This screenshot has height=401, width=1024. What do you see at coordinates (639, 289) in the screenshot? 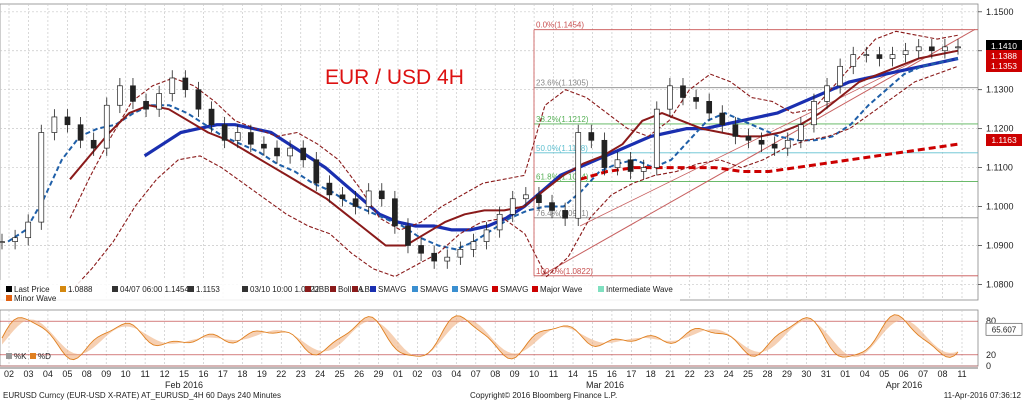
I see `legend-label: Intermediate Wave` at bounding box center [639, 289].